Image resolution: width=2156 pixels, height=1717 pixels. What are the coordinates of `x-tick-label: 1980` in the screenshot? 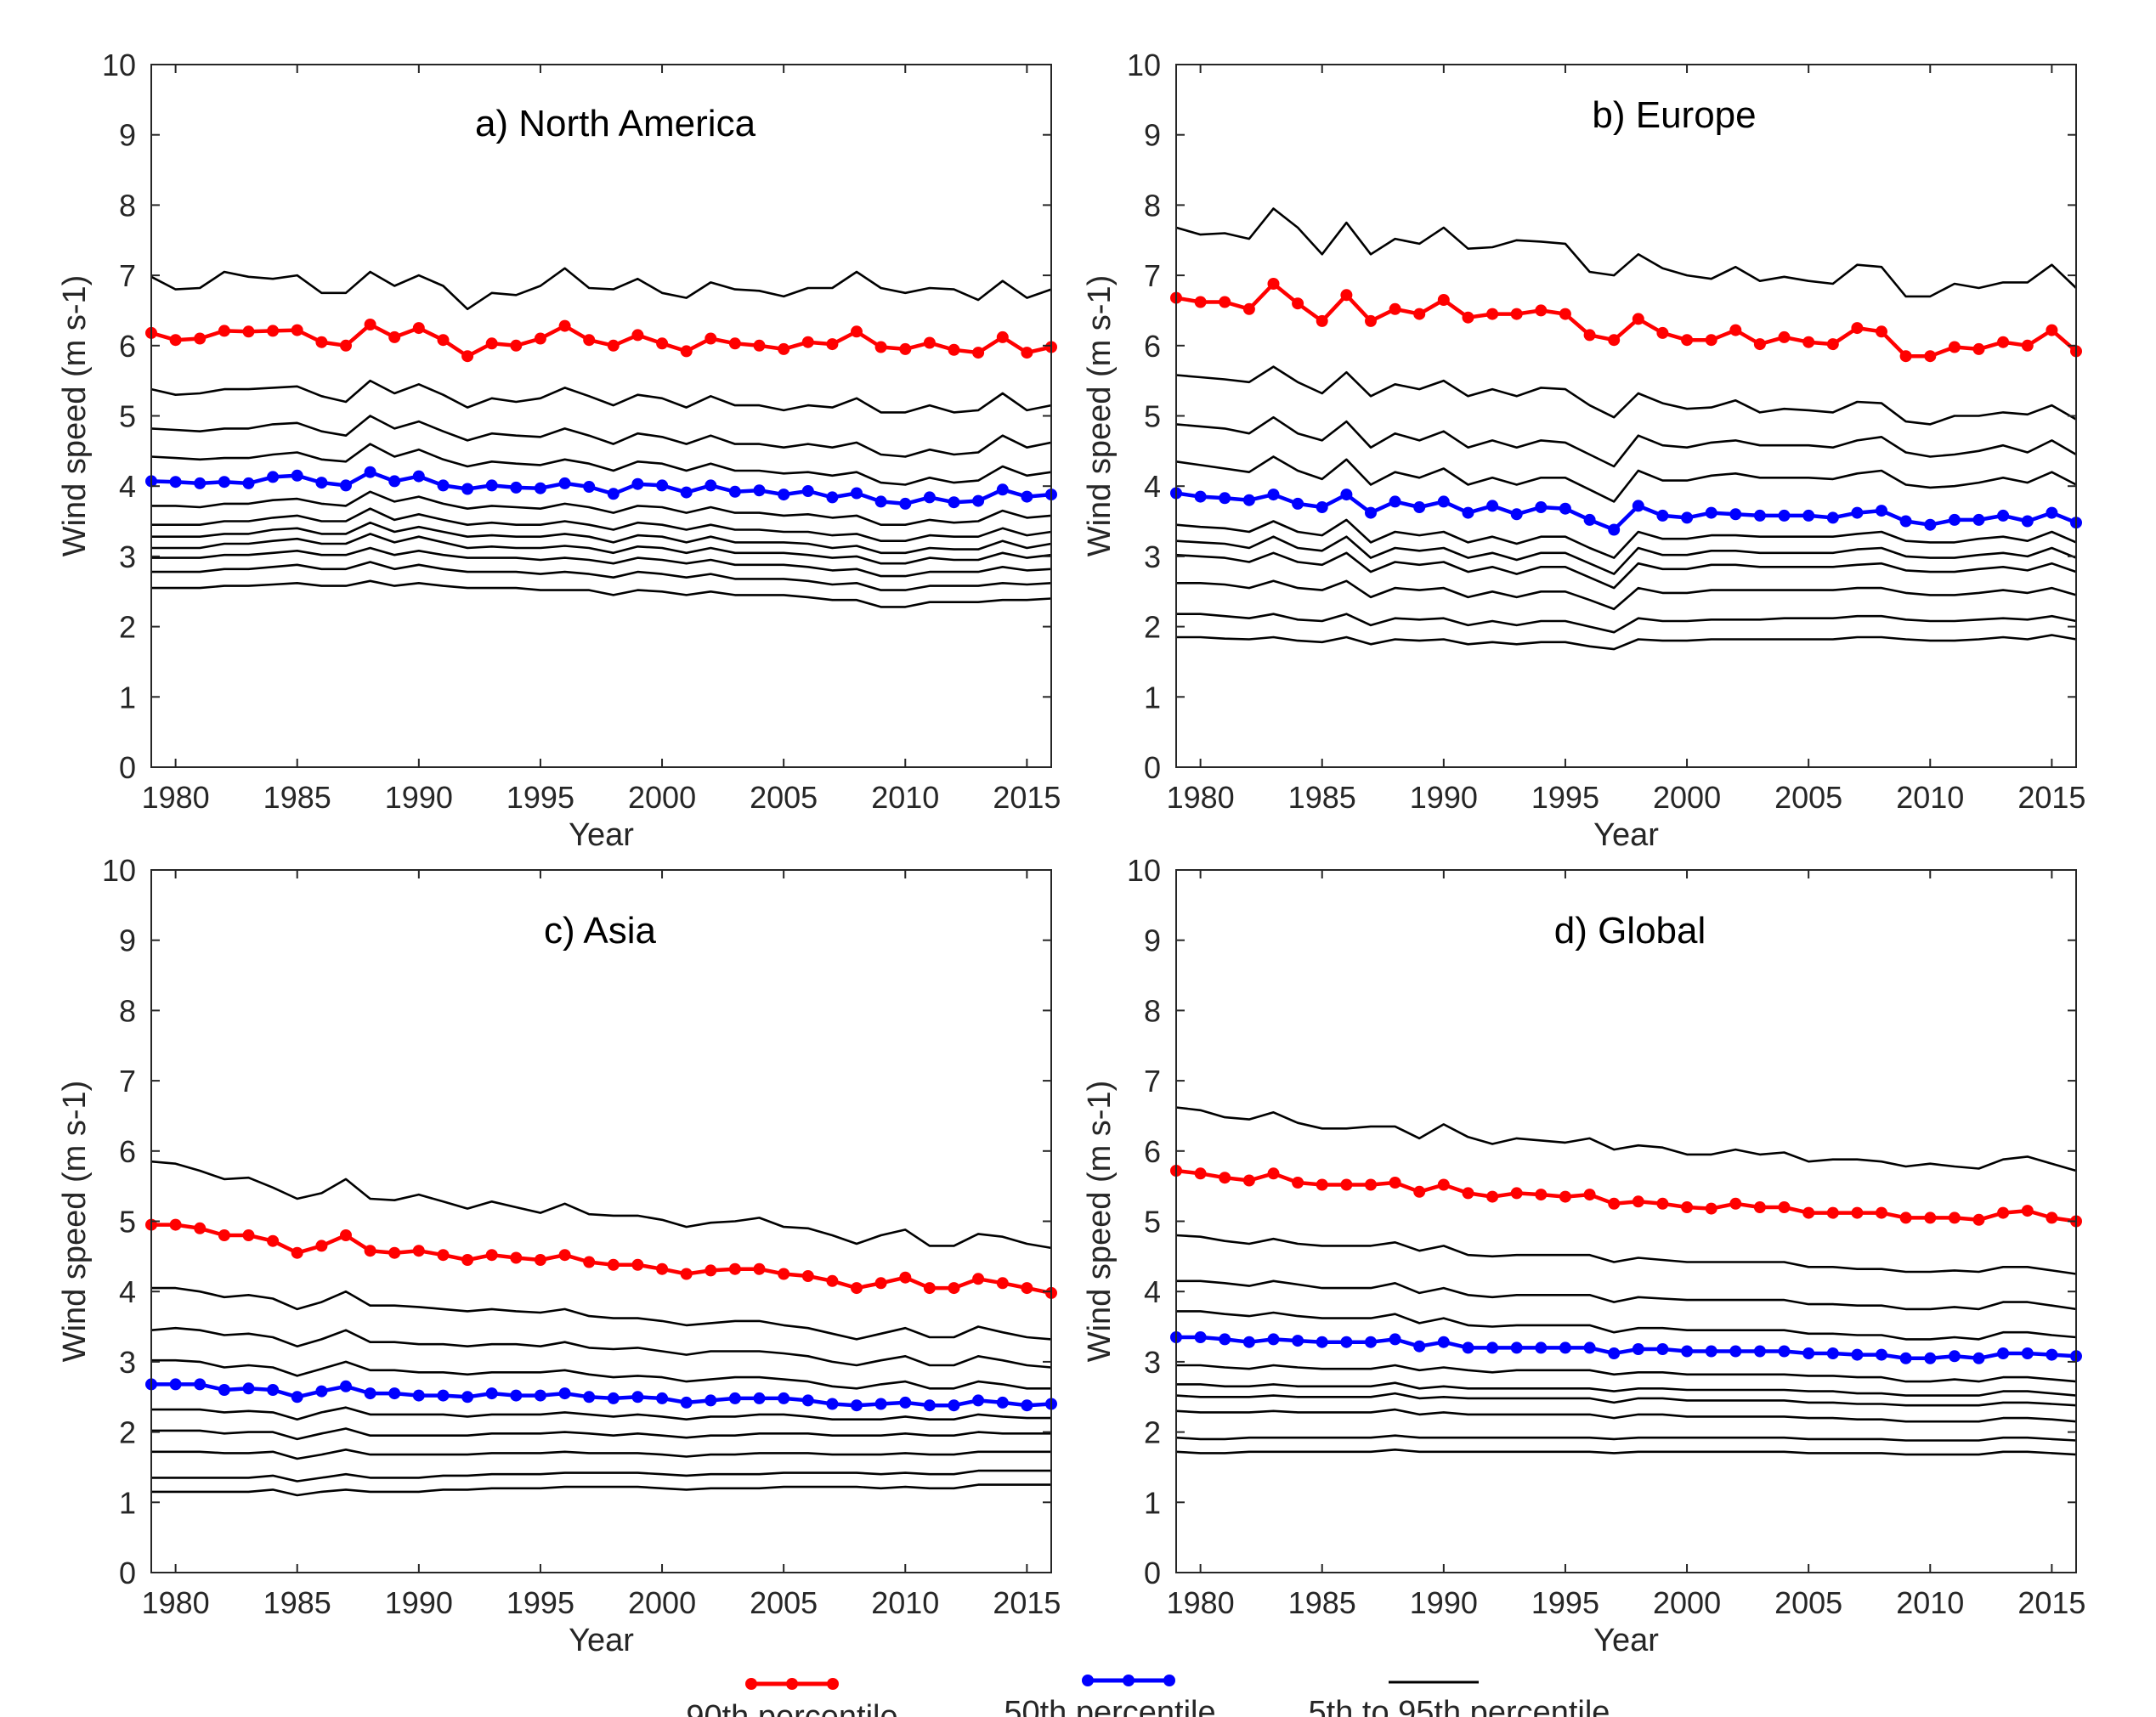 It's located at (1201, 1602).